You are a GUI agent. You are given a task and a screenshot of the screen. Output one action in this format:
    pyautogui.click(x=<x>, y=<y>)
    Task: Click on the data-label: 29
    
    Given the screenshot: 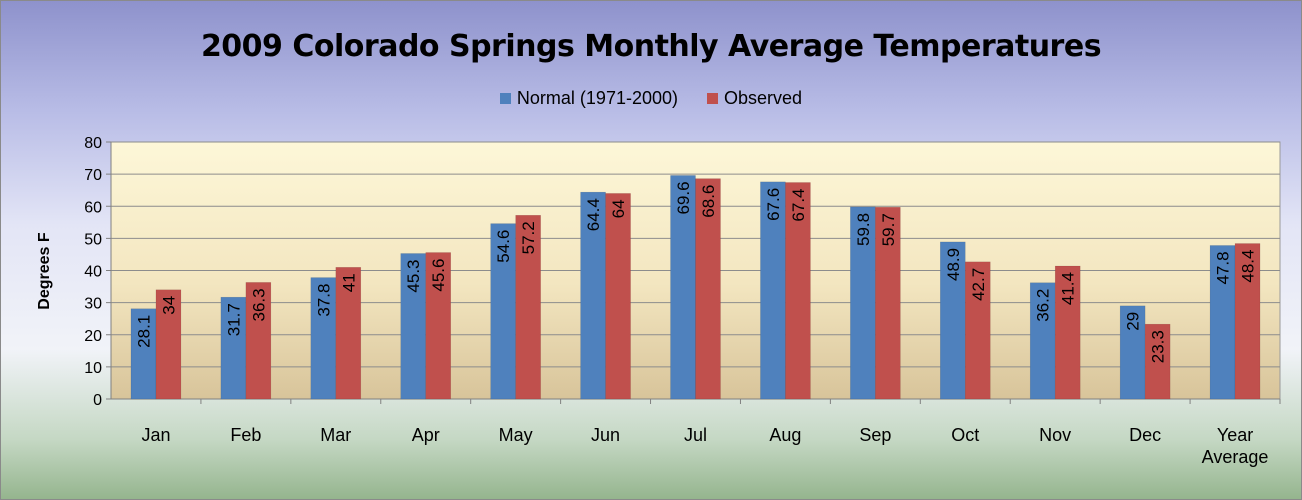 What is the action you would take?
    pyautogui.click(x=1133, y=321)
    